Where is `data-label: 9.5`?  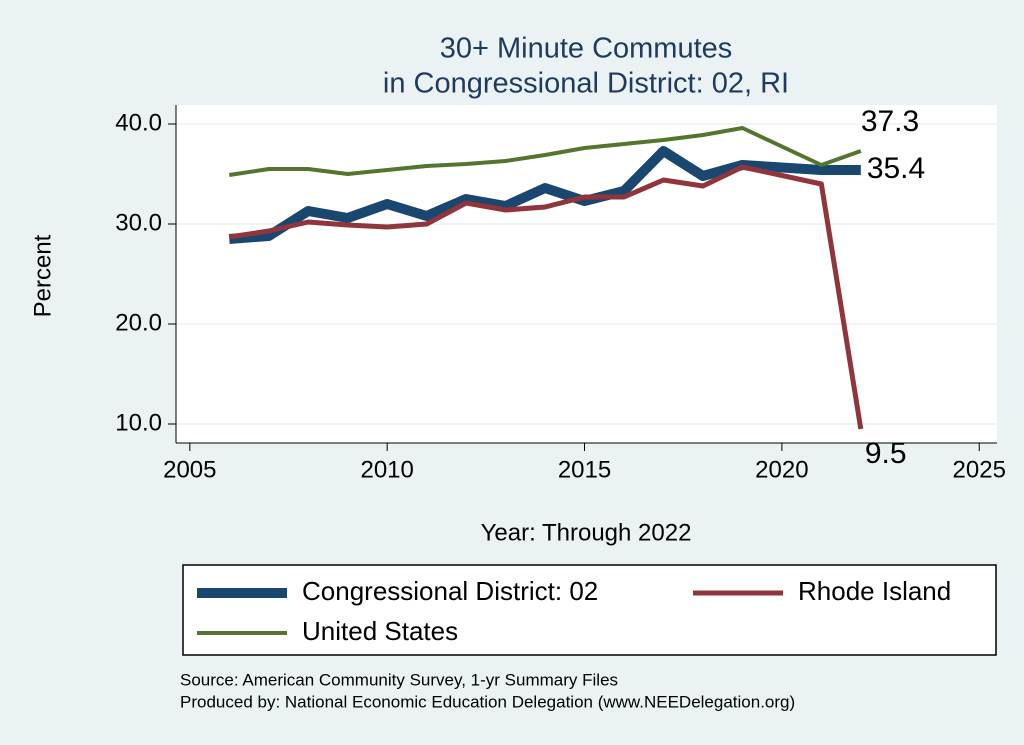 data-label: 9.5 is located at coordinates (886, 453).